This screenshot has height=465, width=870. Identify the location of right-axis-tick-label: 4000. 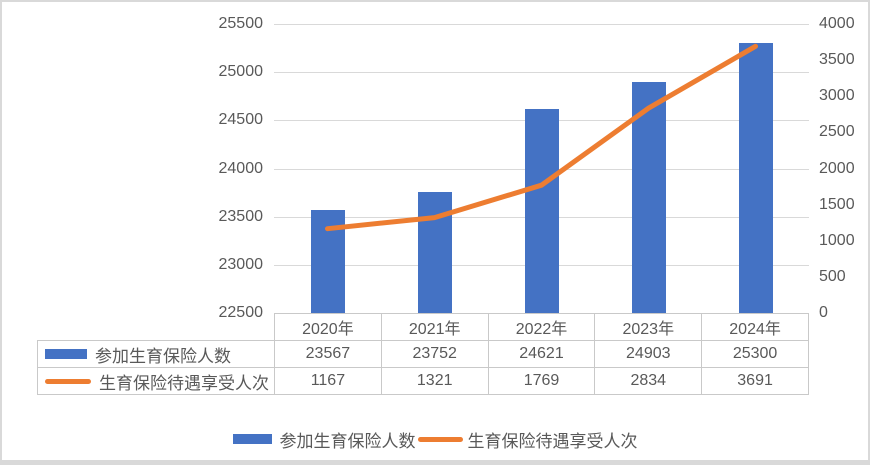
(837, 23).